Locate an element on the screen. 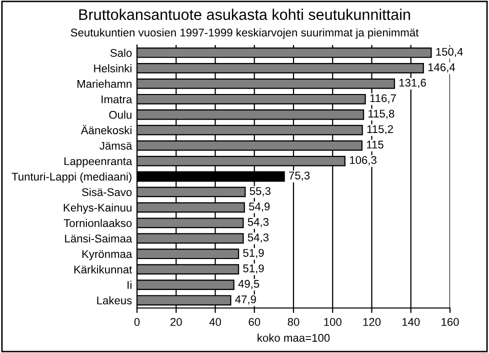 The image size is (489, 353). y-tick-label: Tornionlaakso is located at coordinates (98, 223).